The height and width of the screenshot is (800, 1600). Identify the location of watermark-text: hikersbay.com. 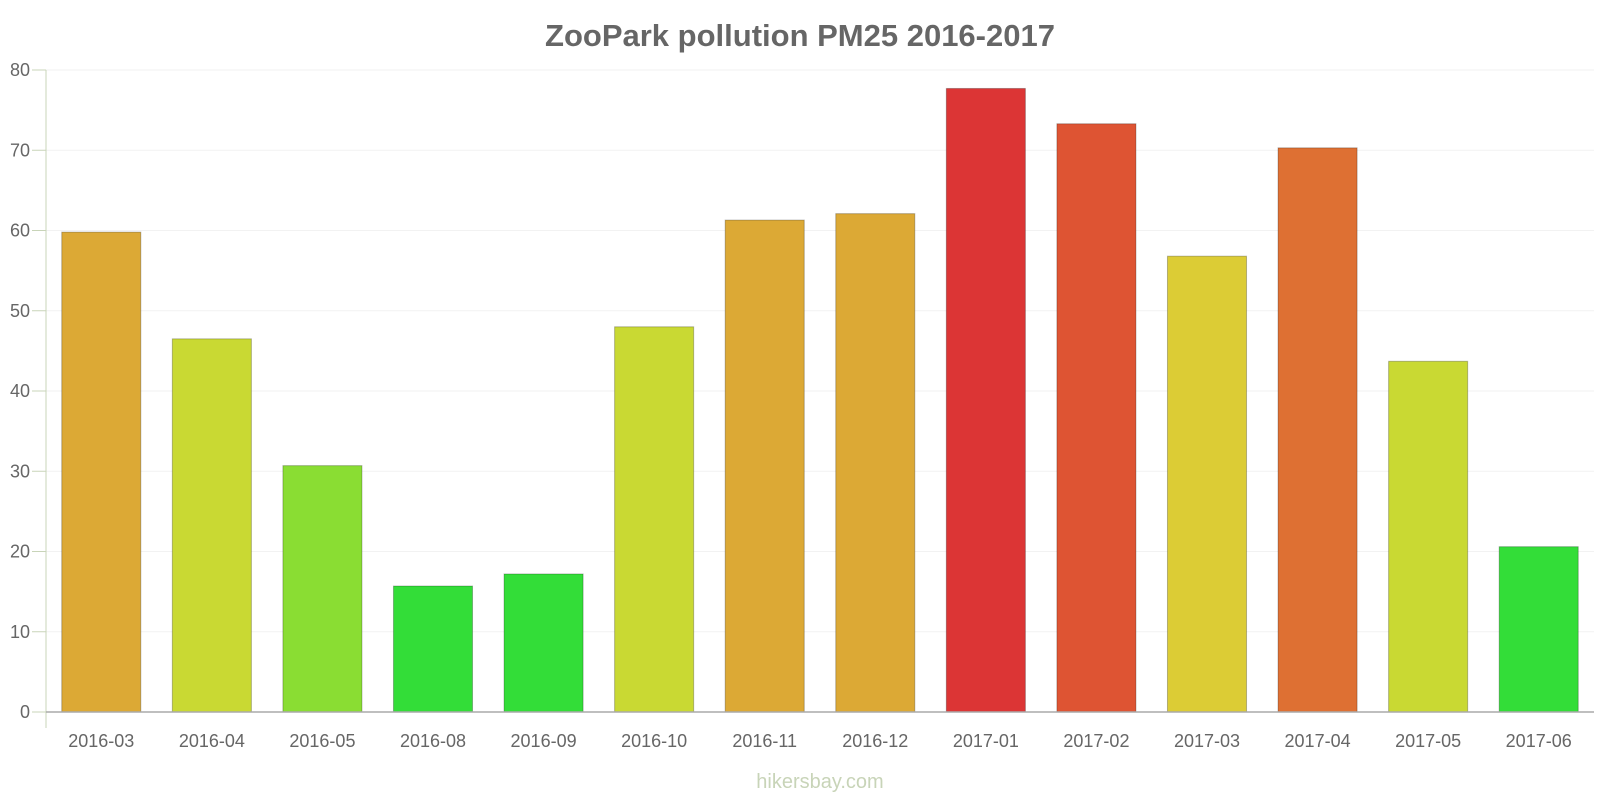
(819, 782).